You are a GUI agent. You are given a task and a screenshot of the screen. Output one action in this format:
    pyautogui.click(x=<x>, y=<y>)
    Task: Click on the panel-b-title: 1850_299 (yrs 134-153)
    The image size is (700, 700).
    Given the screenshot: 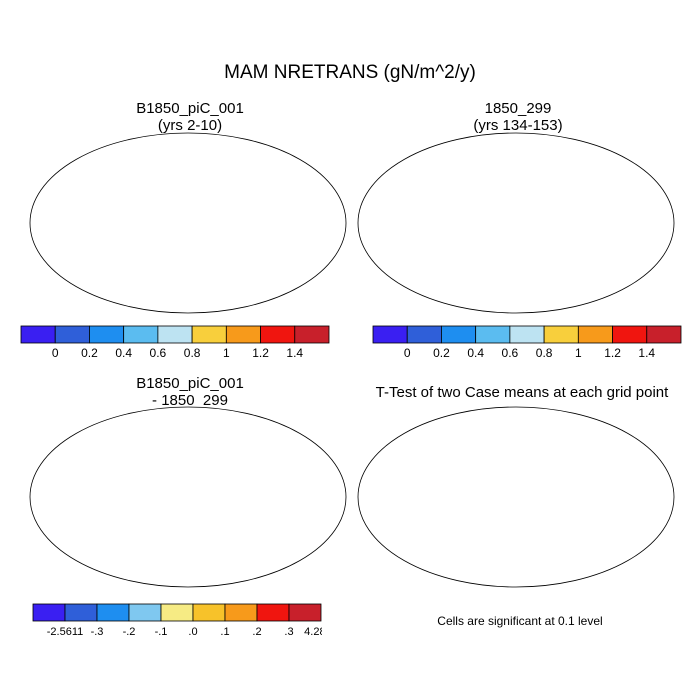 What is the action you would take?
    pyautogui.click(x=518, y=117)
    